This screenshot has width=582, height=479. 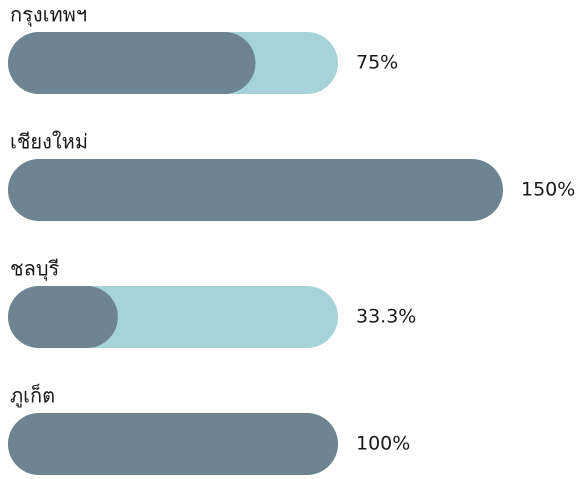 What do you see at coordinates (32, 396) in the screenshot?
I see `category-label: ภูเก็ต` at bounding box center [32, 396].